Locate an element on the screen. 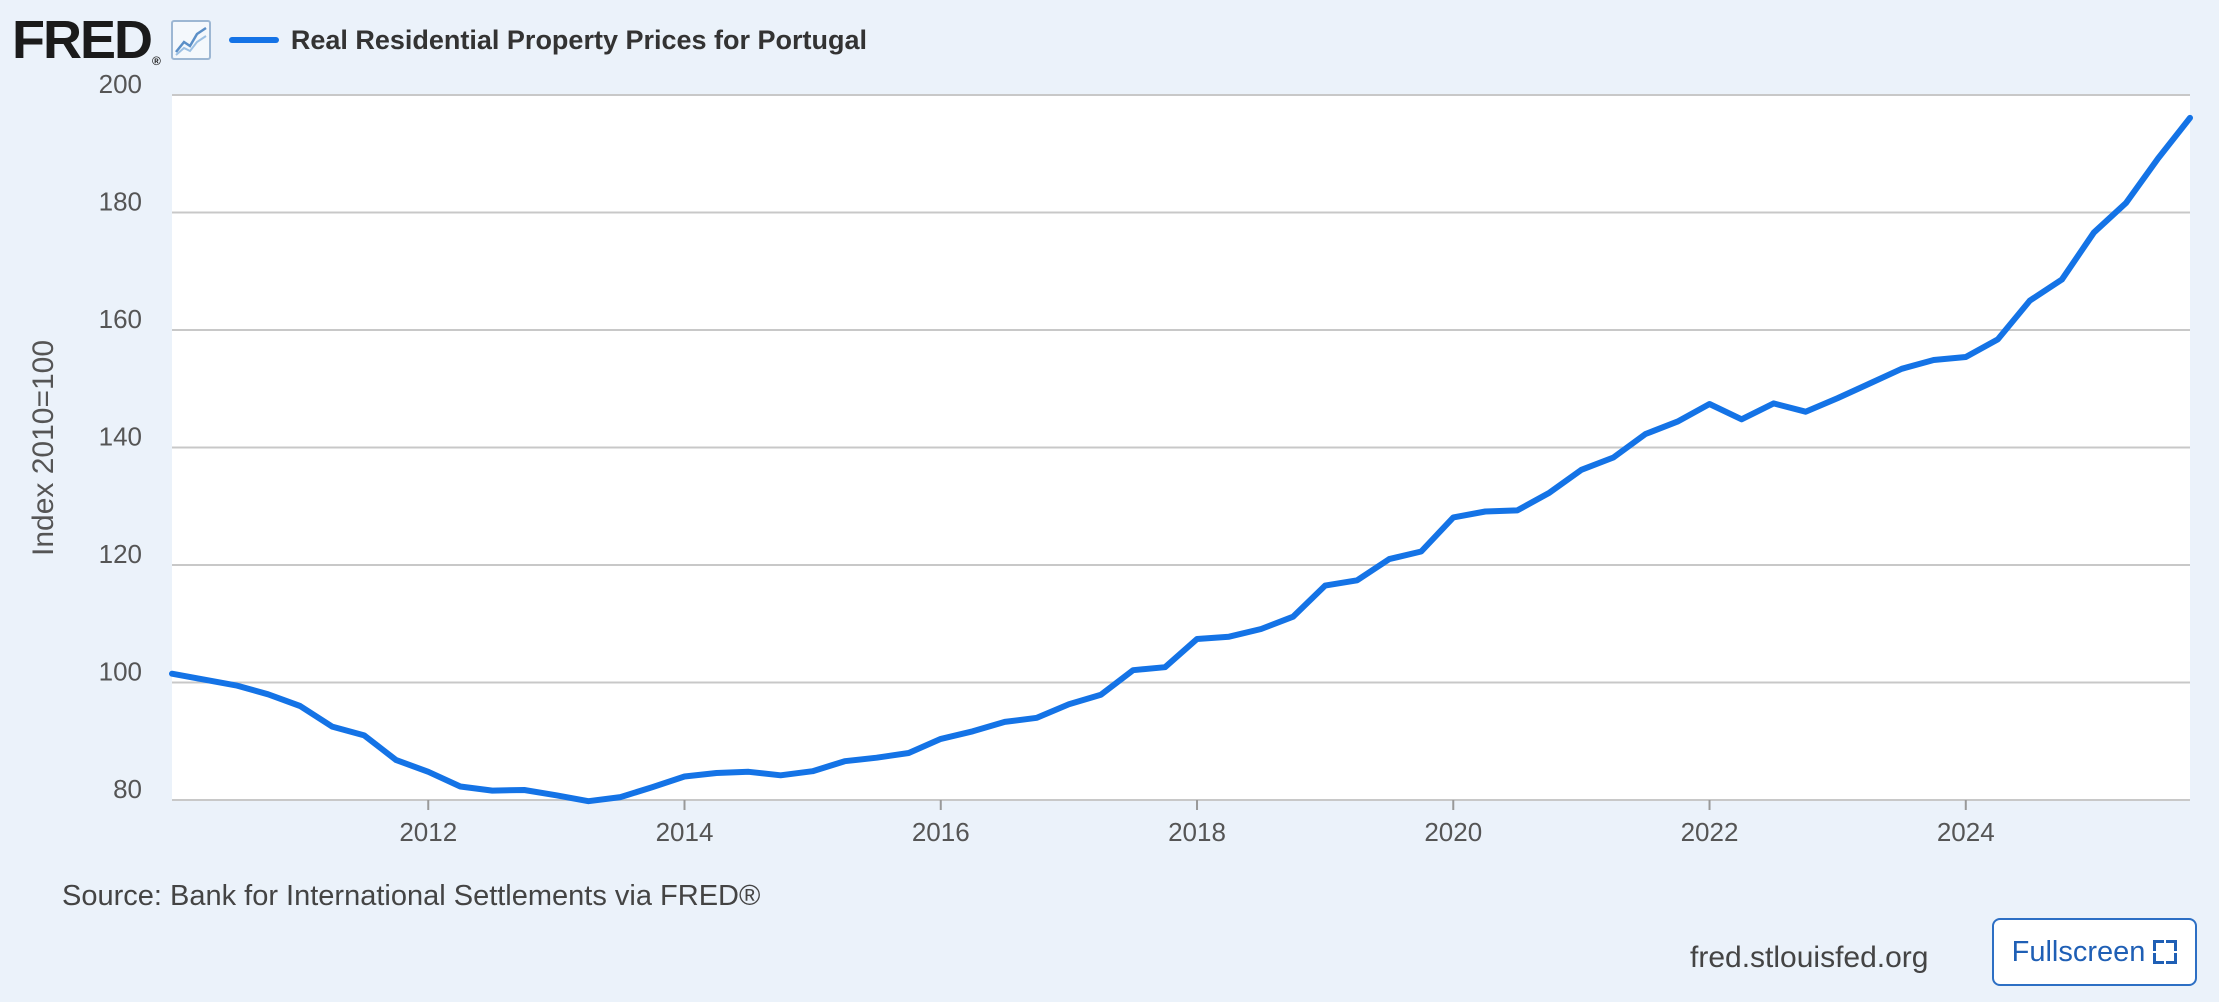  fullscreen-icon is located at coordinates (2165, 952).